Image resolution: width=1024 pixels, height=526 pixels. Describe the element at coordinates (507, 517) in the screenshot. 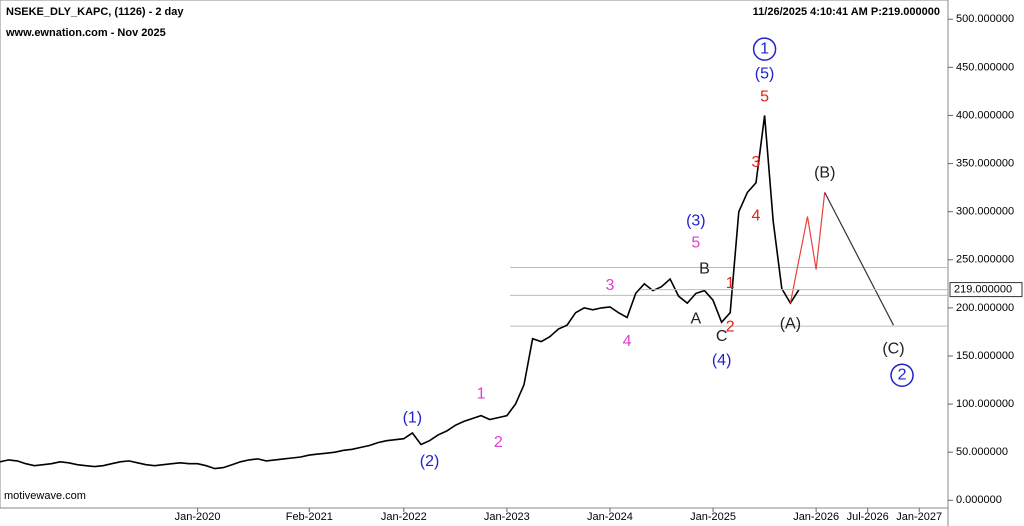

I see `x-tick-label: Jan-2023` at that location.